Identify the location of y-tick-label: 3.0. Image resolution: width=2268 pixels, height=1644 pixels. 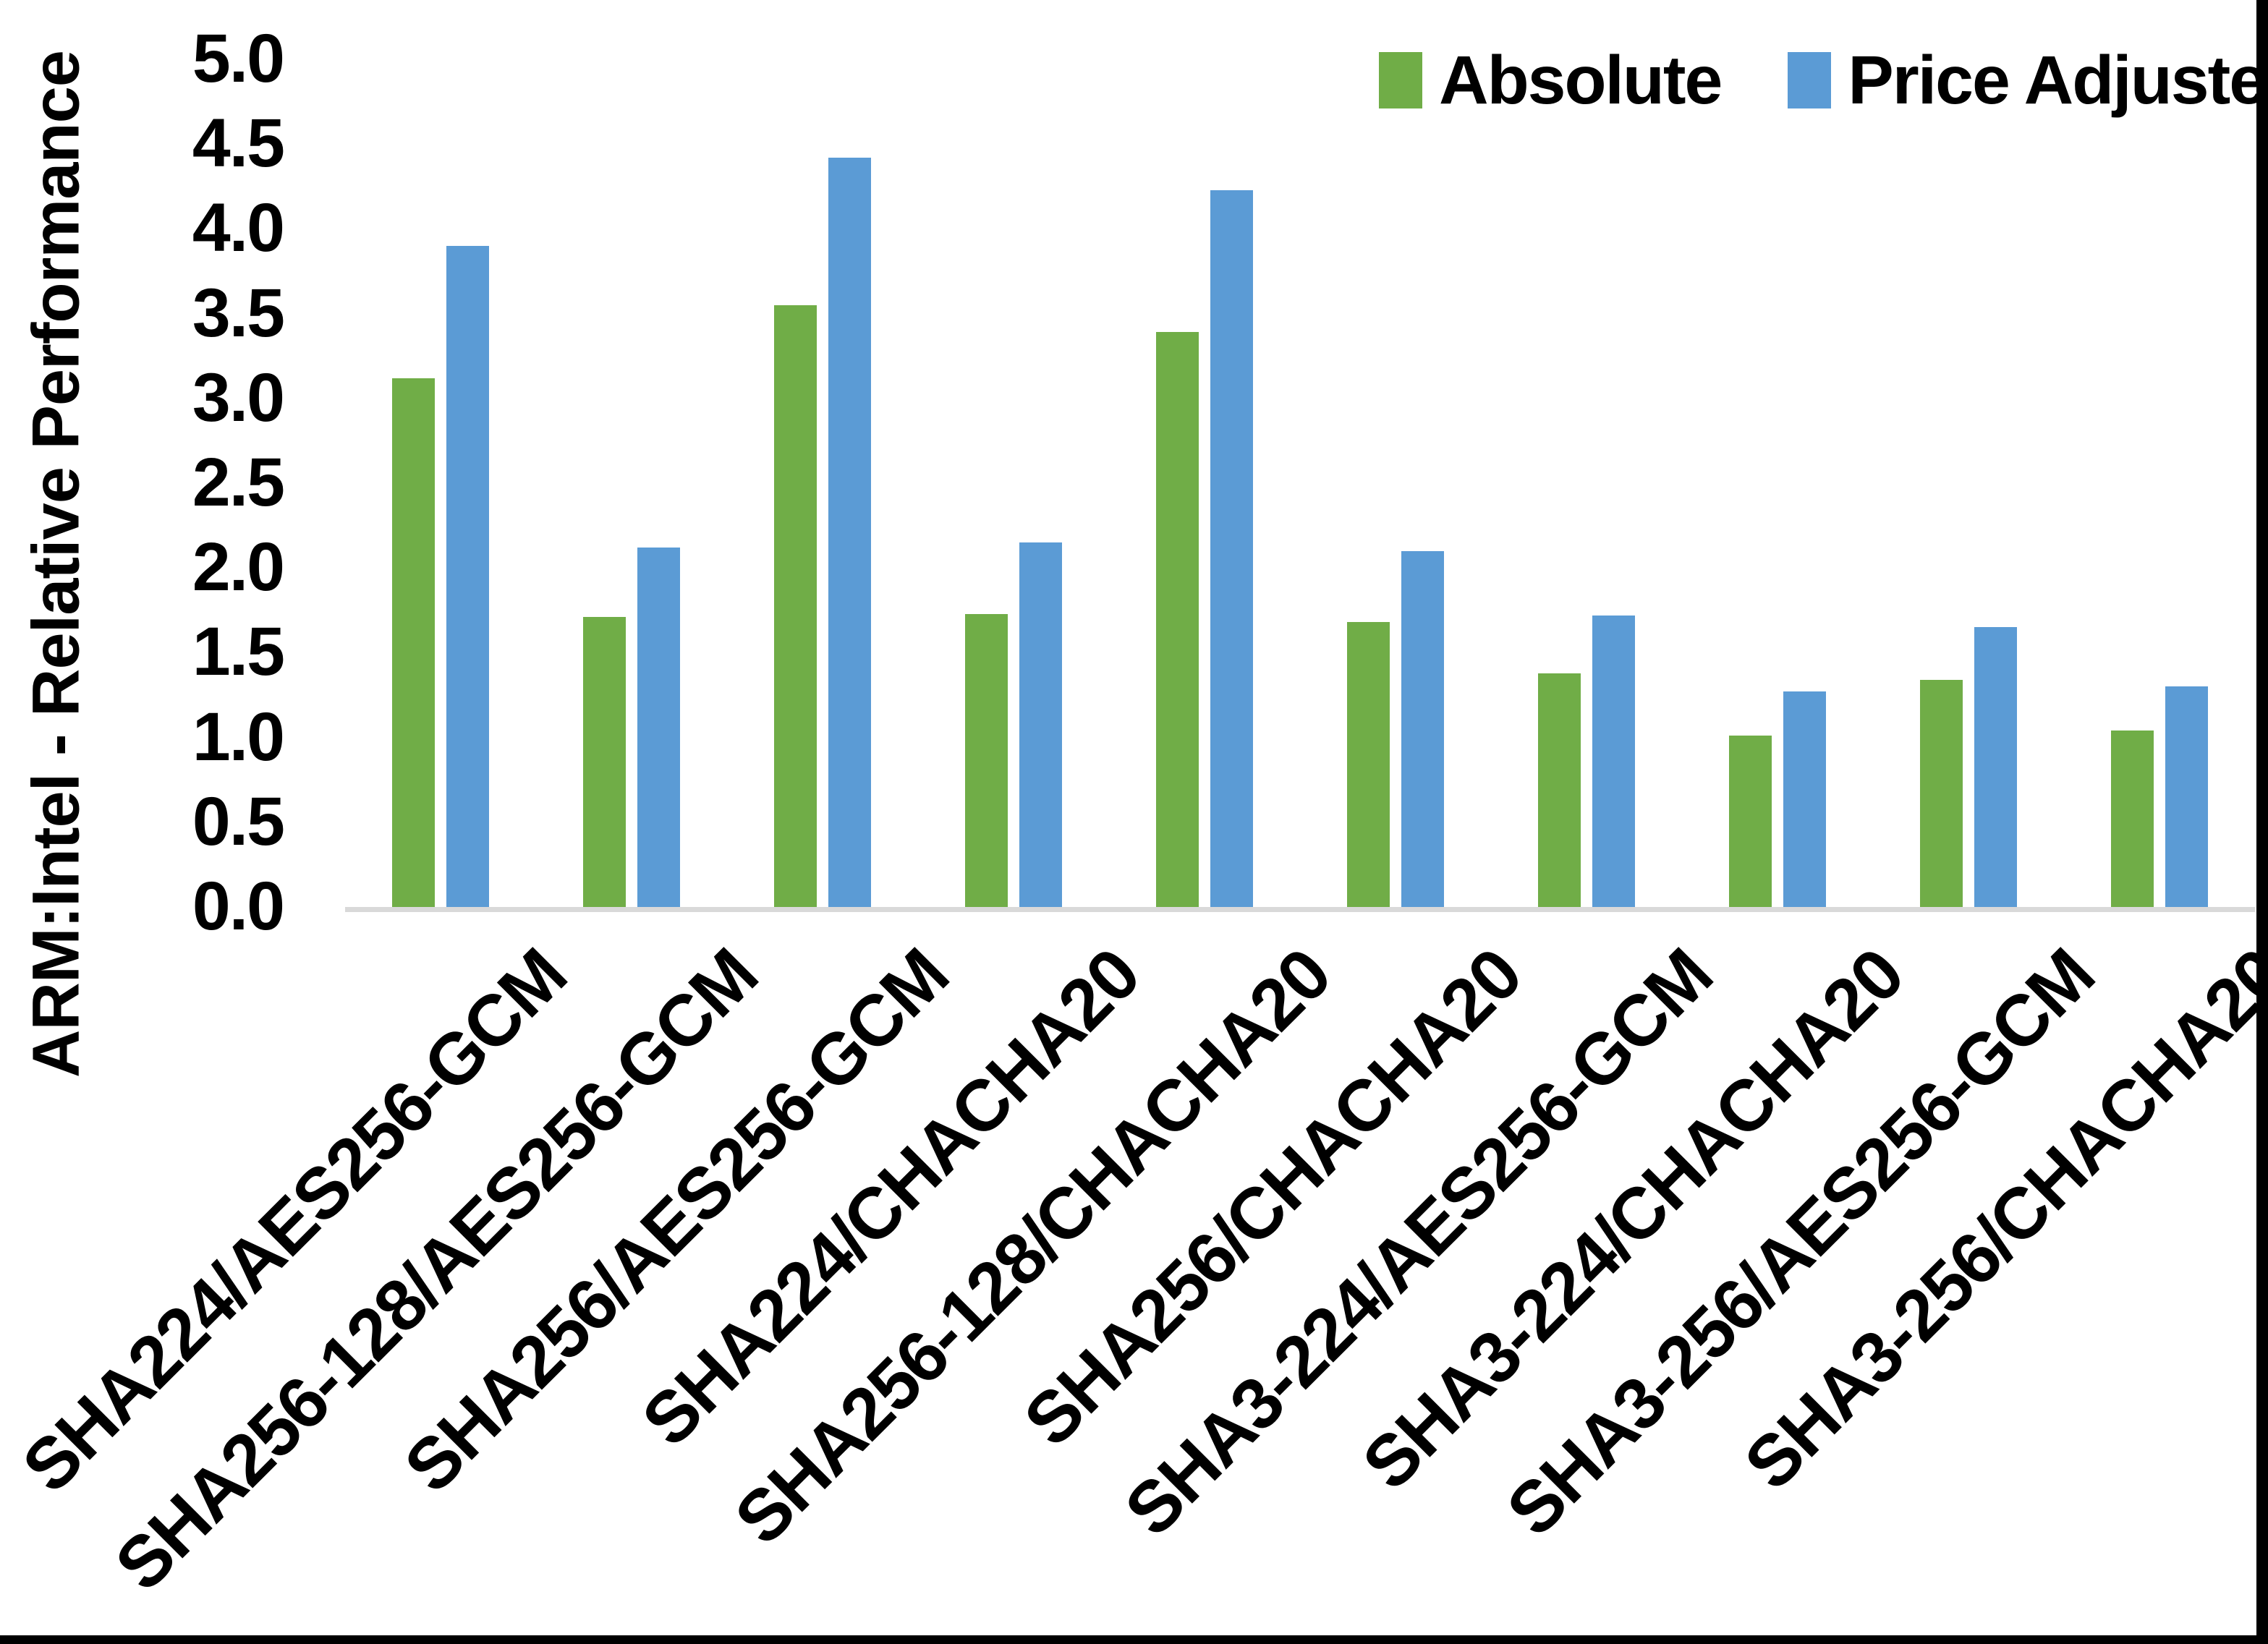
(238, 397).